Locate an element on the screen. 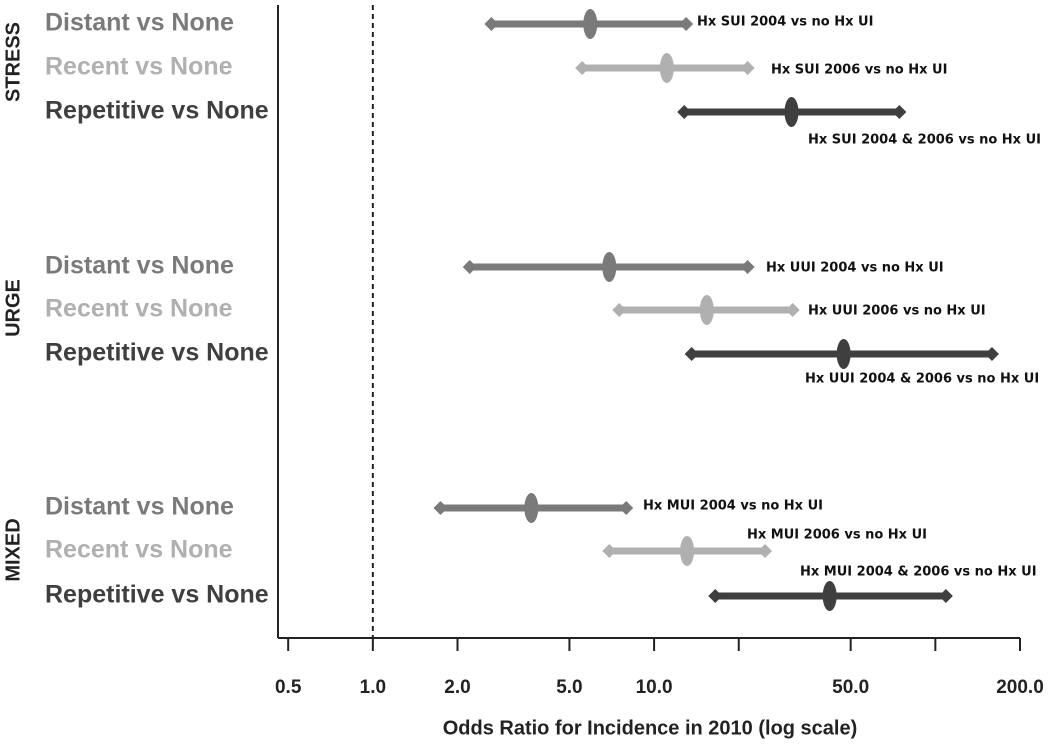 The image size is (1050, 746). x-tick-label: 5.0 is located at coordinates (569, 687).